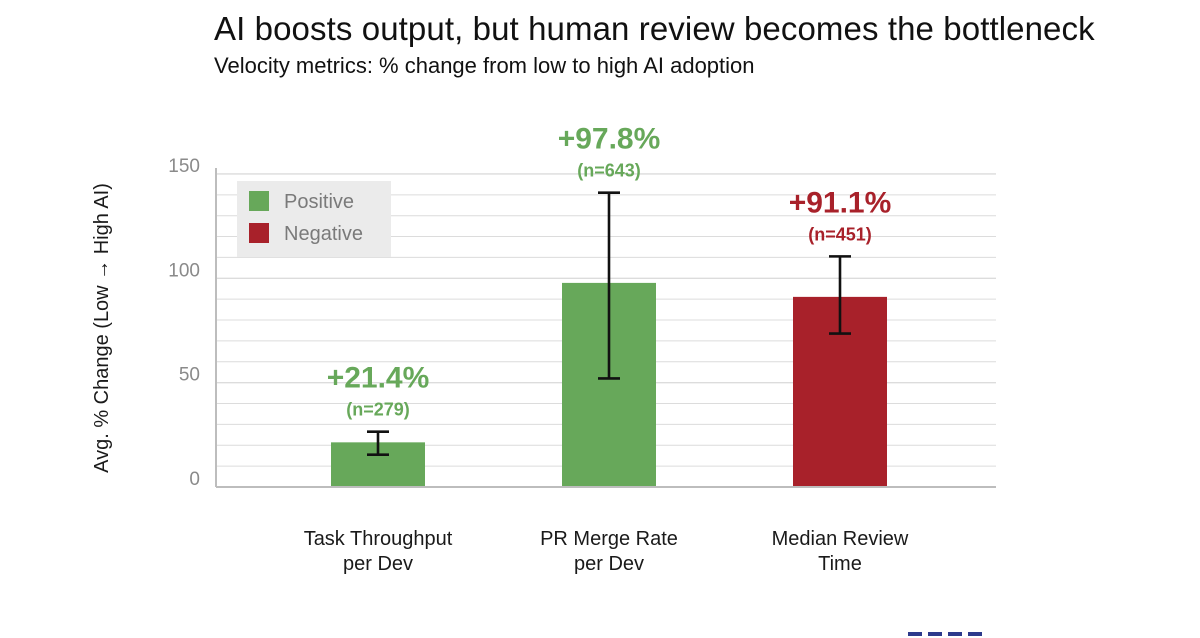 This screenshot has height=638, width=1200. Describe the element at coordinates (184, 323) in the screenshot. I see `y-tick-labels: 0 50 100 150` at that location.